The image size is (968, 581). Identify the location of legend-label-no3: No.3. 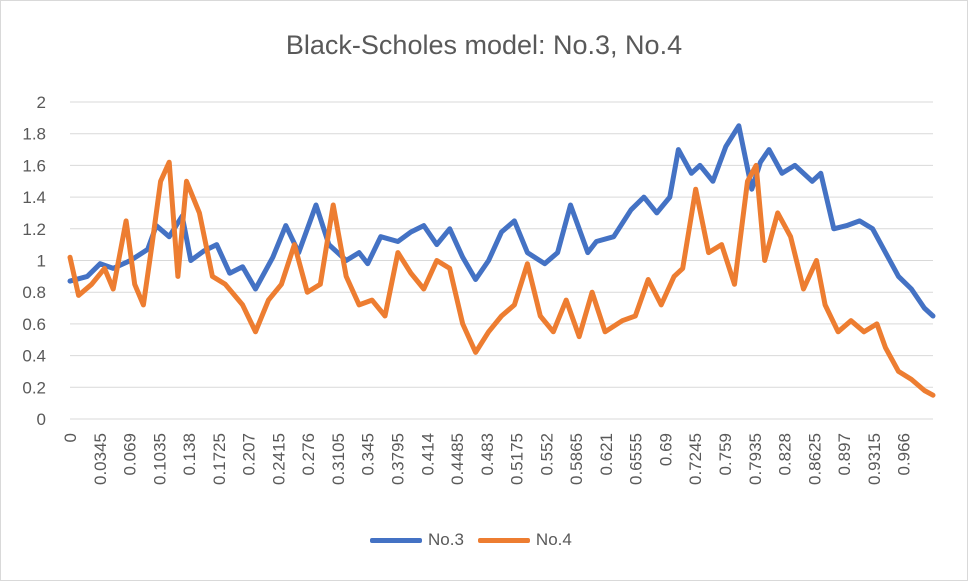
(446, 539).